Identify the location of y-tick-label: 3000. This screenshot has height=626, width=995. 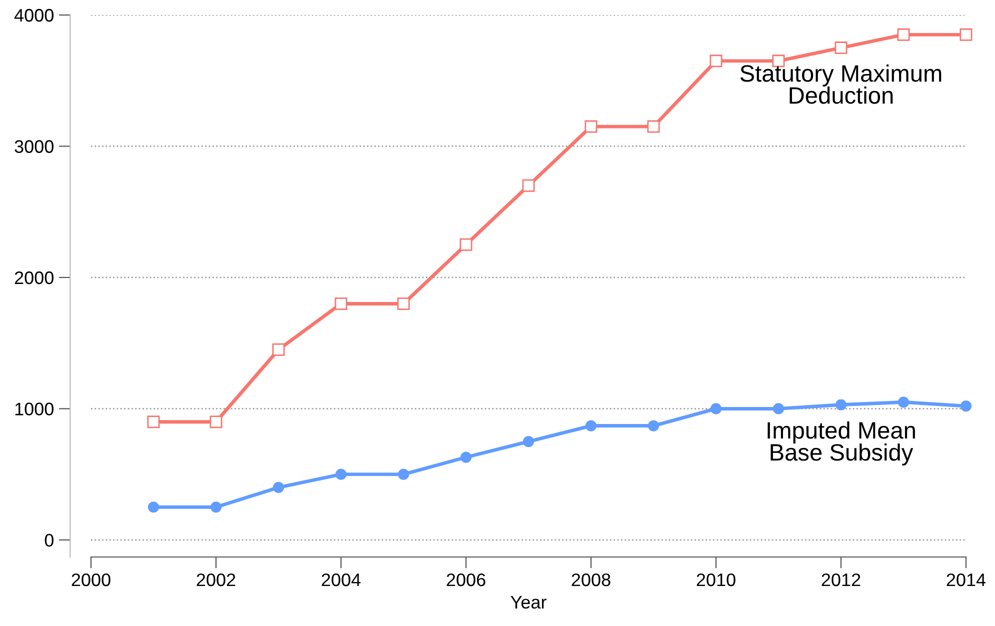
(34, 146).